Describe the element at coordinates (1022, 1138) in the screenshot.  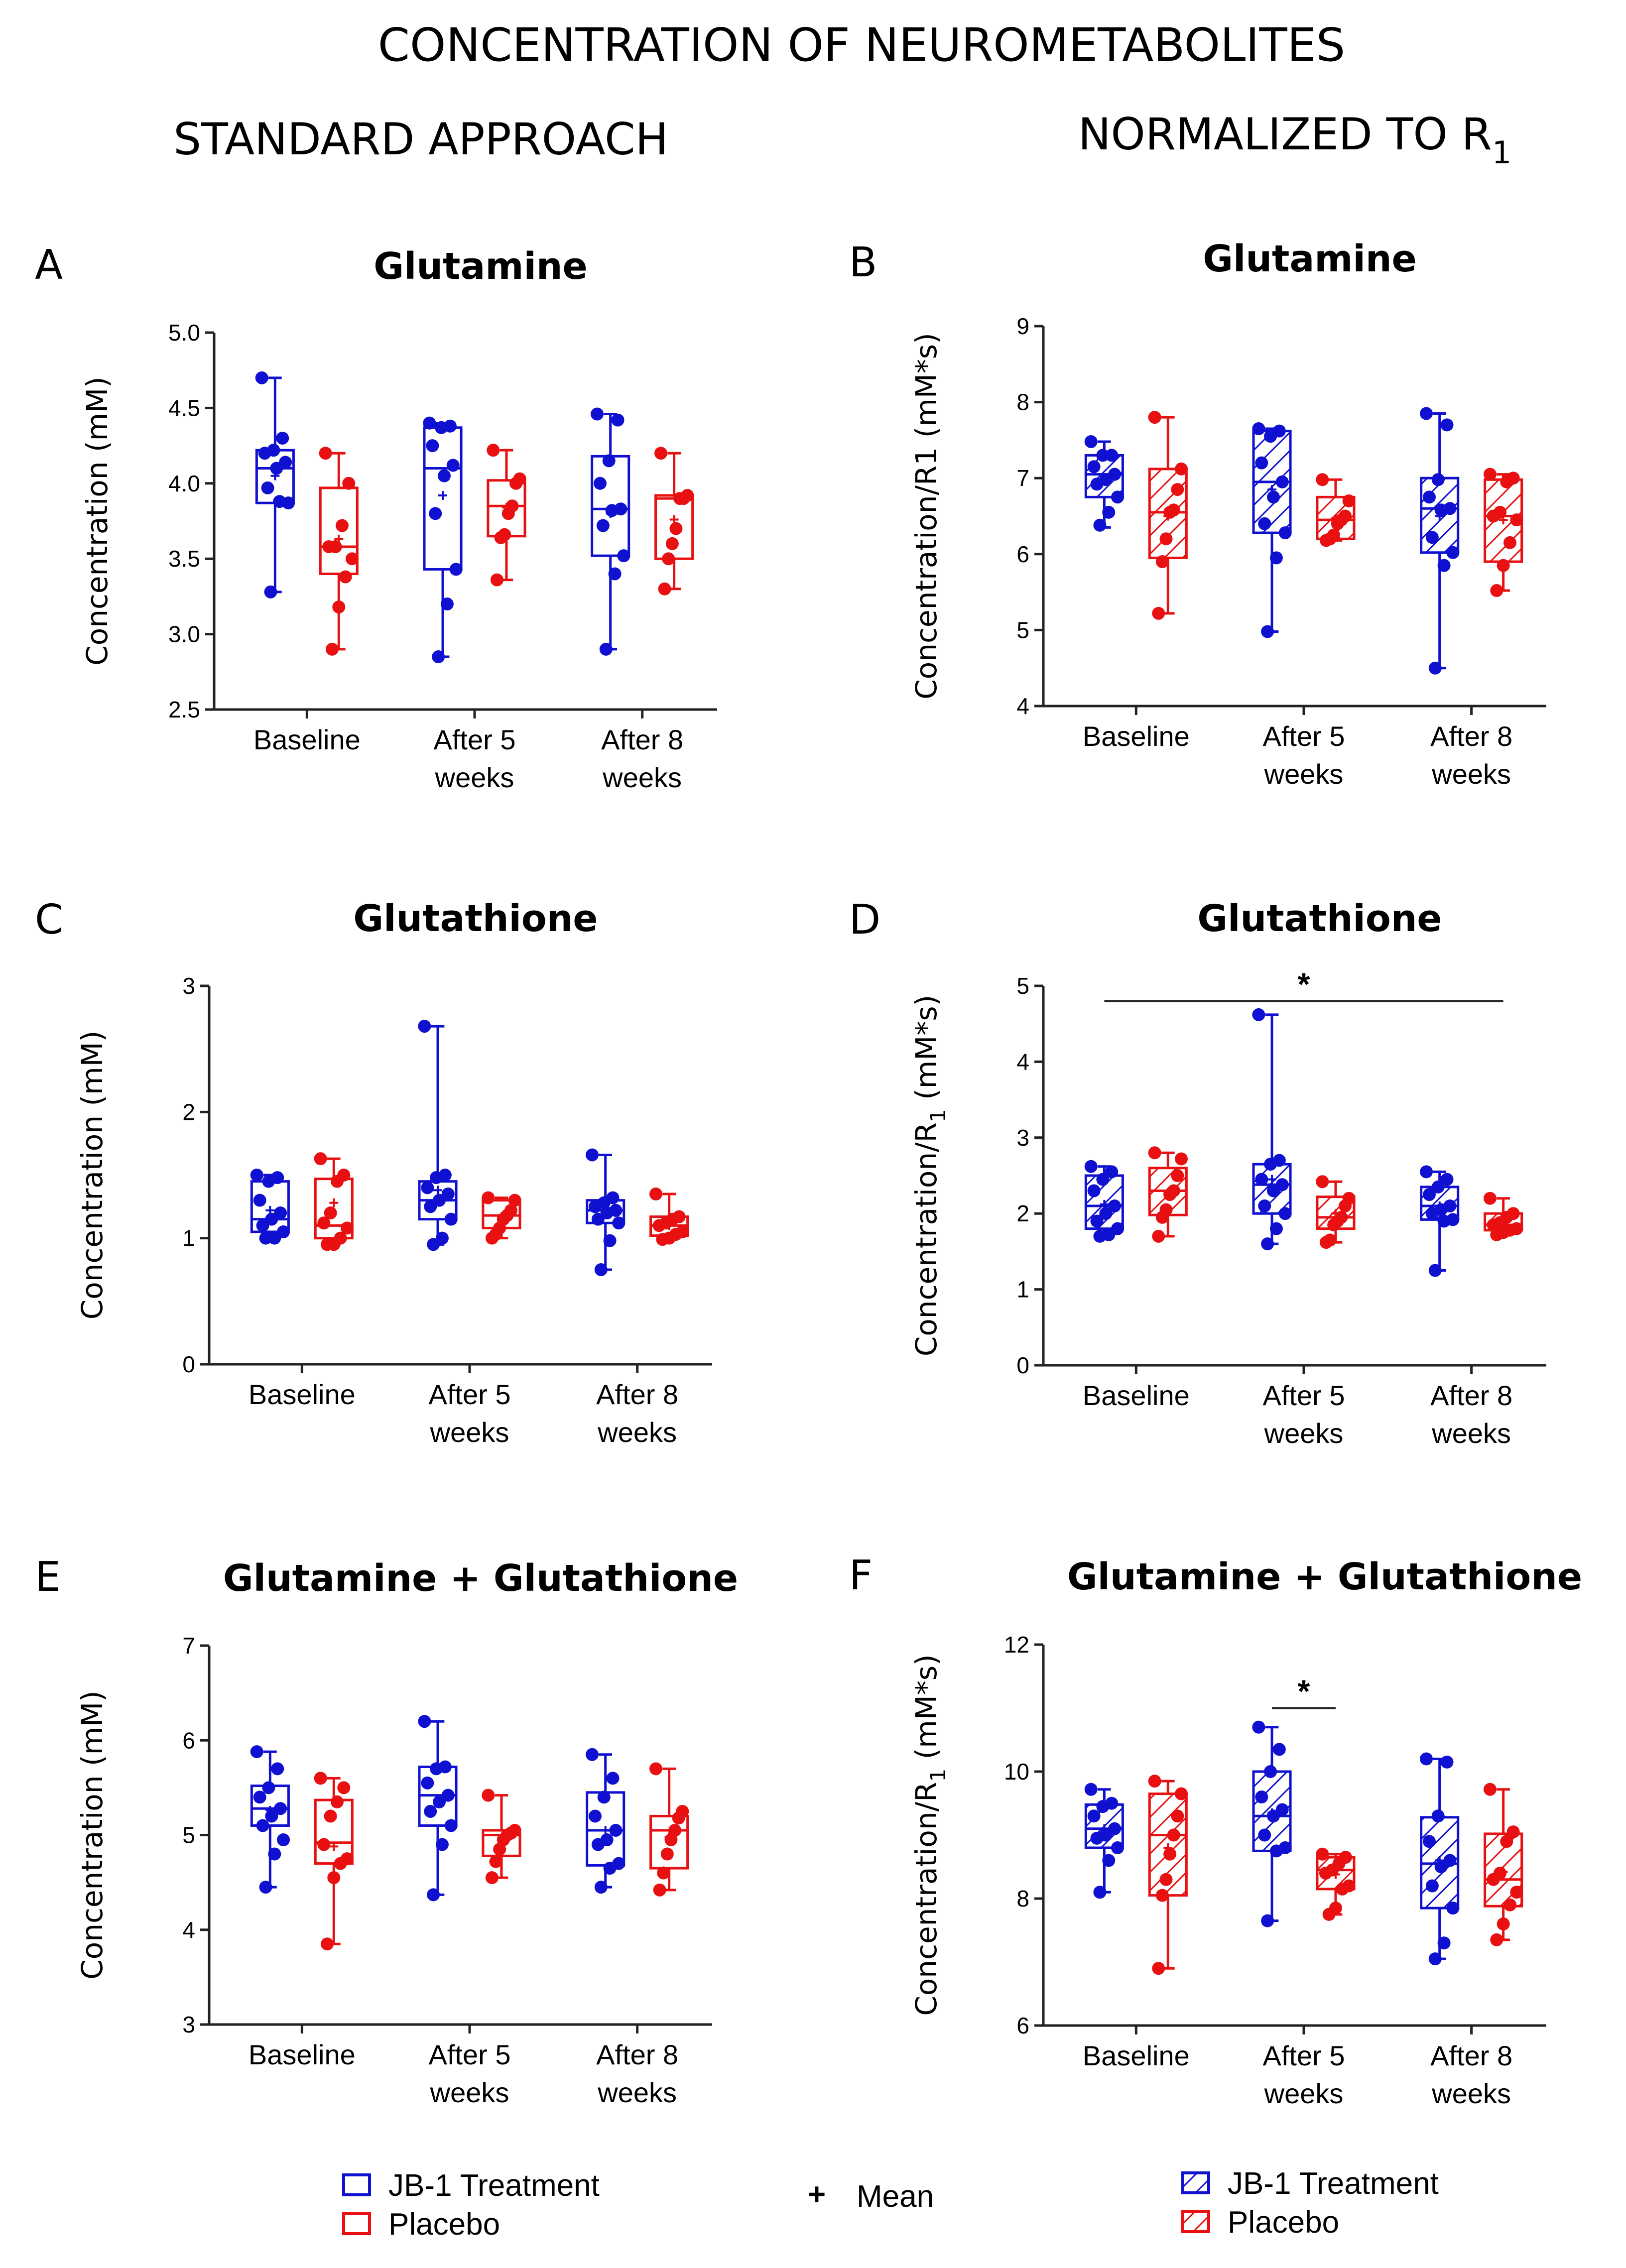
I see `y-tick-label: 3` at that location.